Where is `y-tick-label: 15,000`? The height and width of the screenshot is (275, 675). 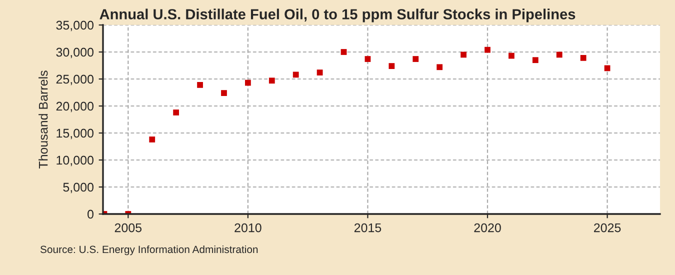 y-tick-label: 15,000 is located at coordinates (75, 134).